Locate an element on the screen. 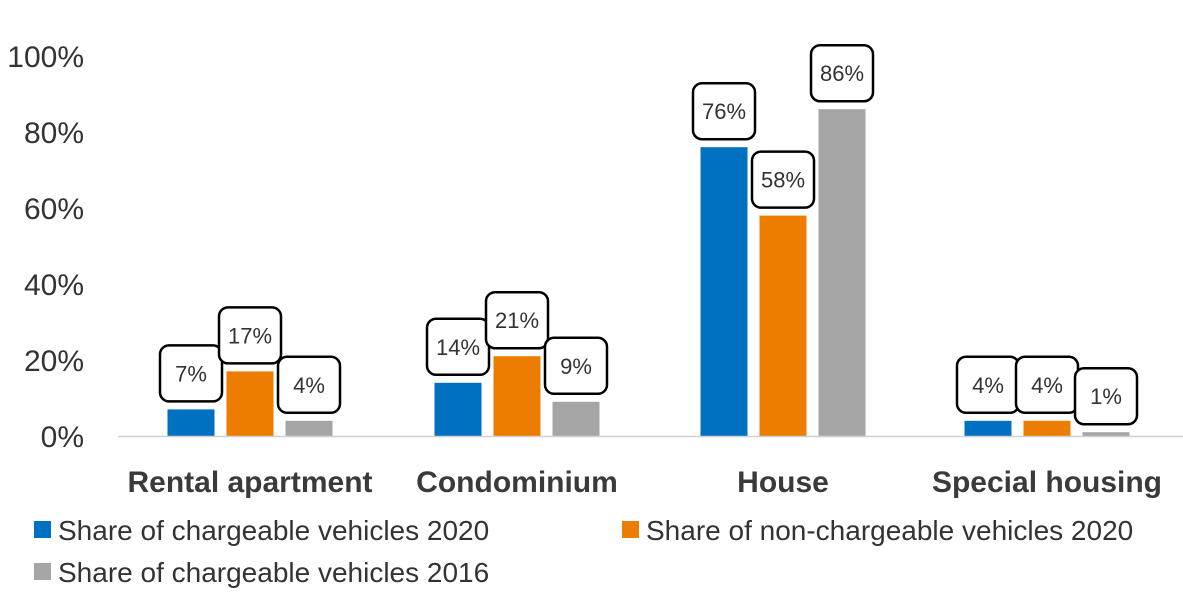  data-label-text: 58% is located at coordinates (783, 180).